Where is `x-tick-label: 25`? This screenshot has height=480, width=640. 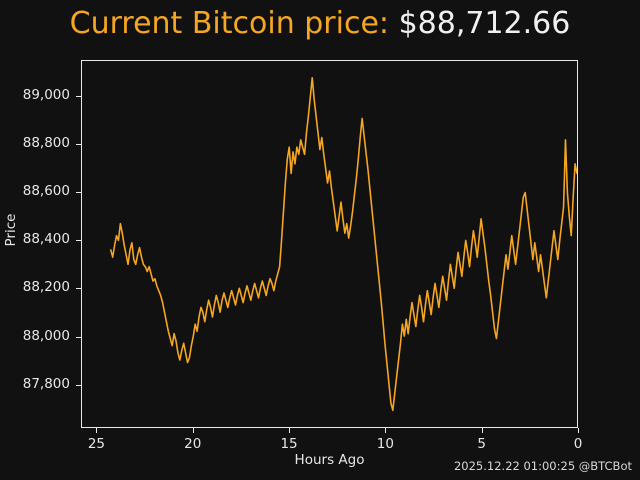 x-tick-label: 25 is located at coordinates (96, 444).